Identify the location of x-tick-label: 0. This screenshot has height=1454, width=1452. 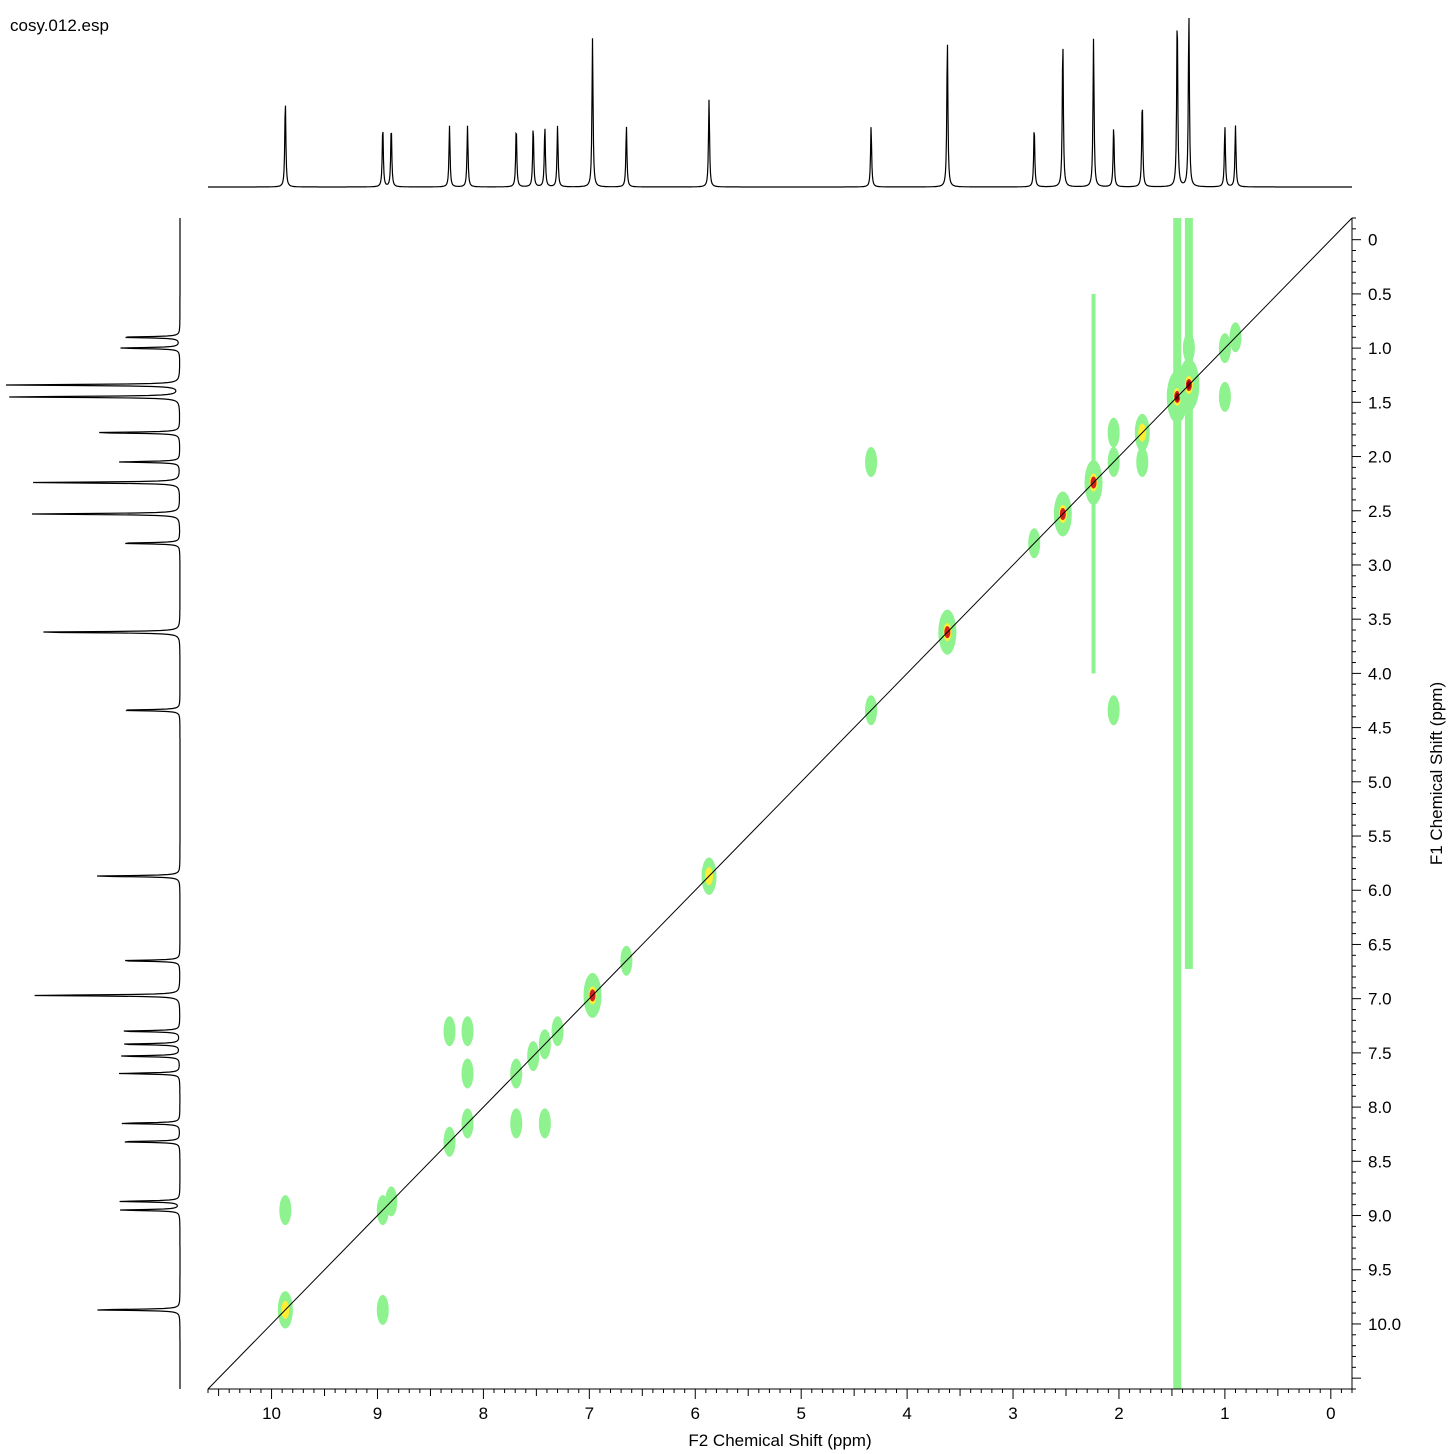
(1330, 1413).